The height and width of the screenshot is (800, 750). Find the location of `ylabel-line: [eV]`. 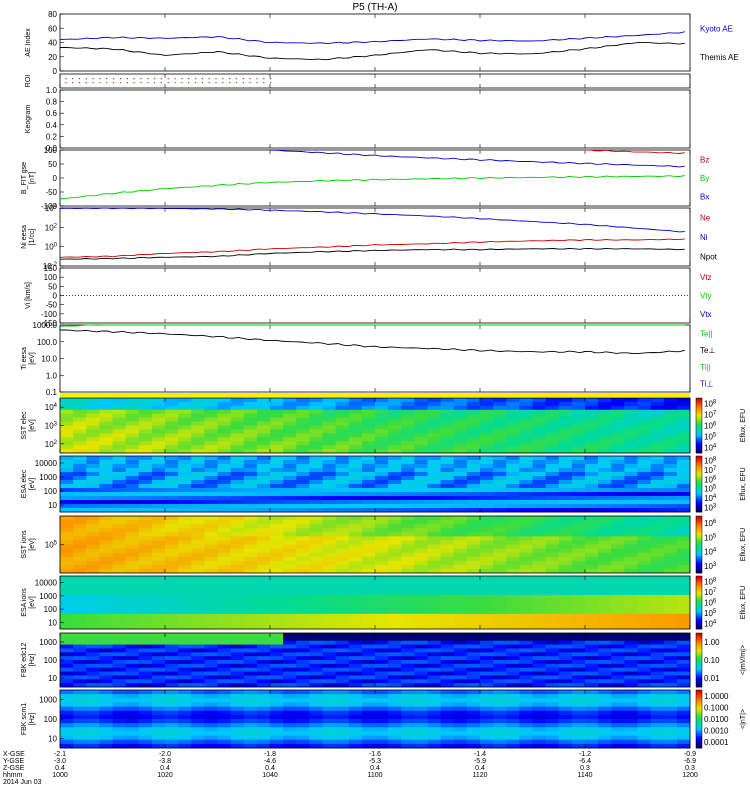

ylabel-line: [eV] is located at coordinates (32, 484).